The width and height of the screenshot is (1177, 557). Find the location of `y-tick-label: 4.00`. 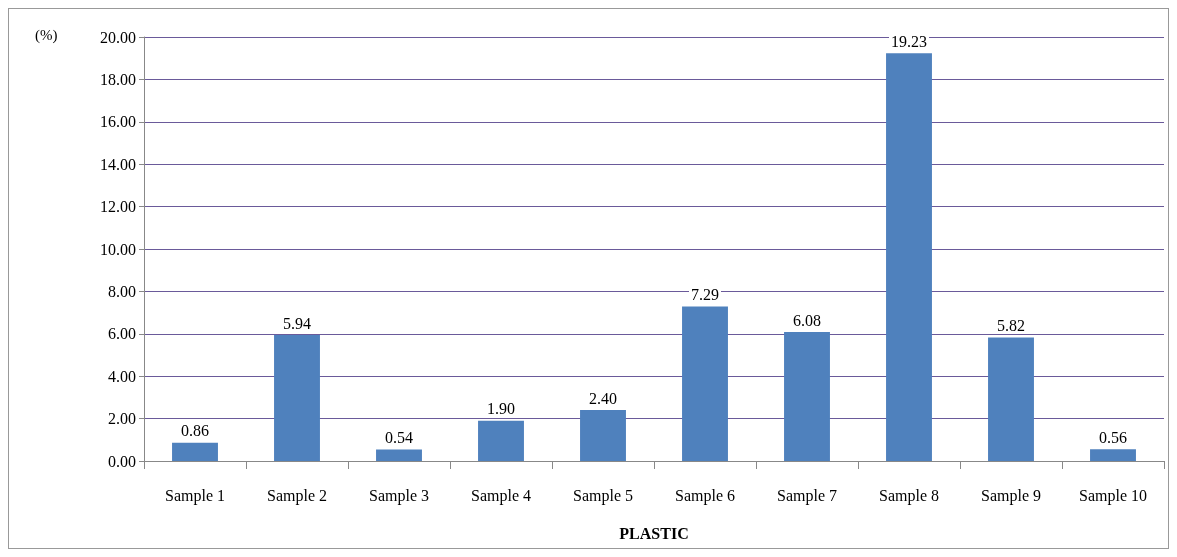

y-tick-label: 4.00 is located at coordinates (122, 376).